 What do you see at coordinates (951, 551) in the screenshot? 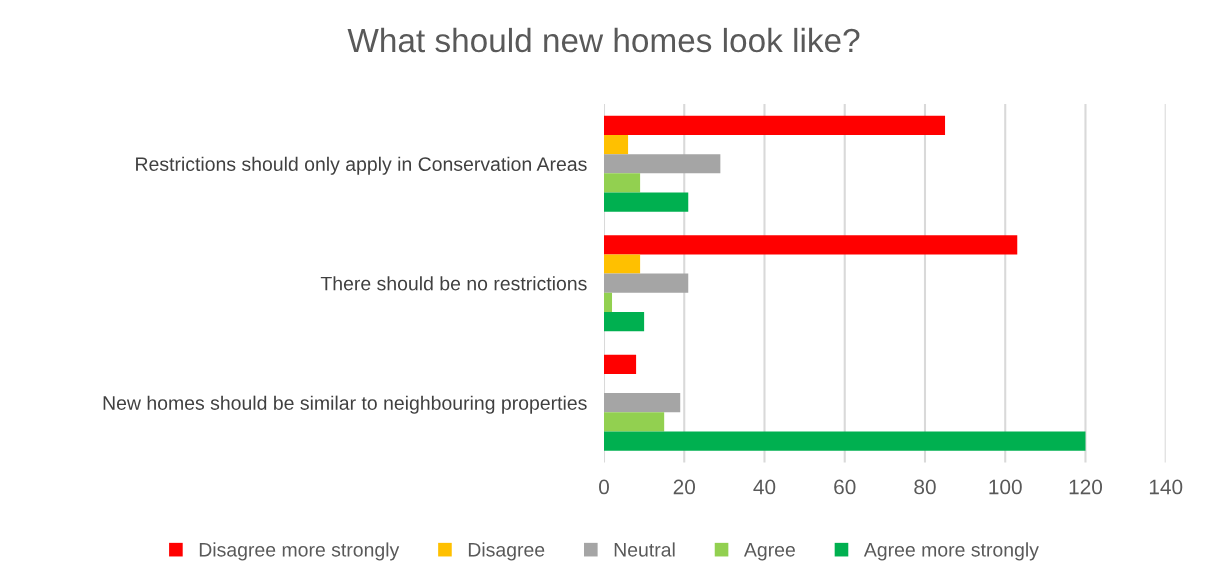
I see `legend-label: Agree more strongly` at bounding box center [951, 551].